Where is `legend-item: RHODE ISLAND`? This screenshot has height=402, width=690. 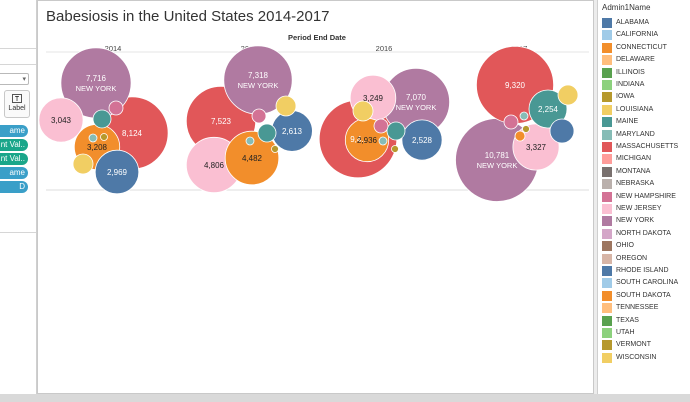 legend-item: RHODE ISLAND is located at coordinates (646, 271).